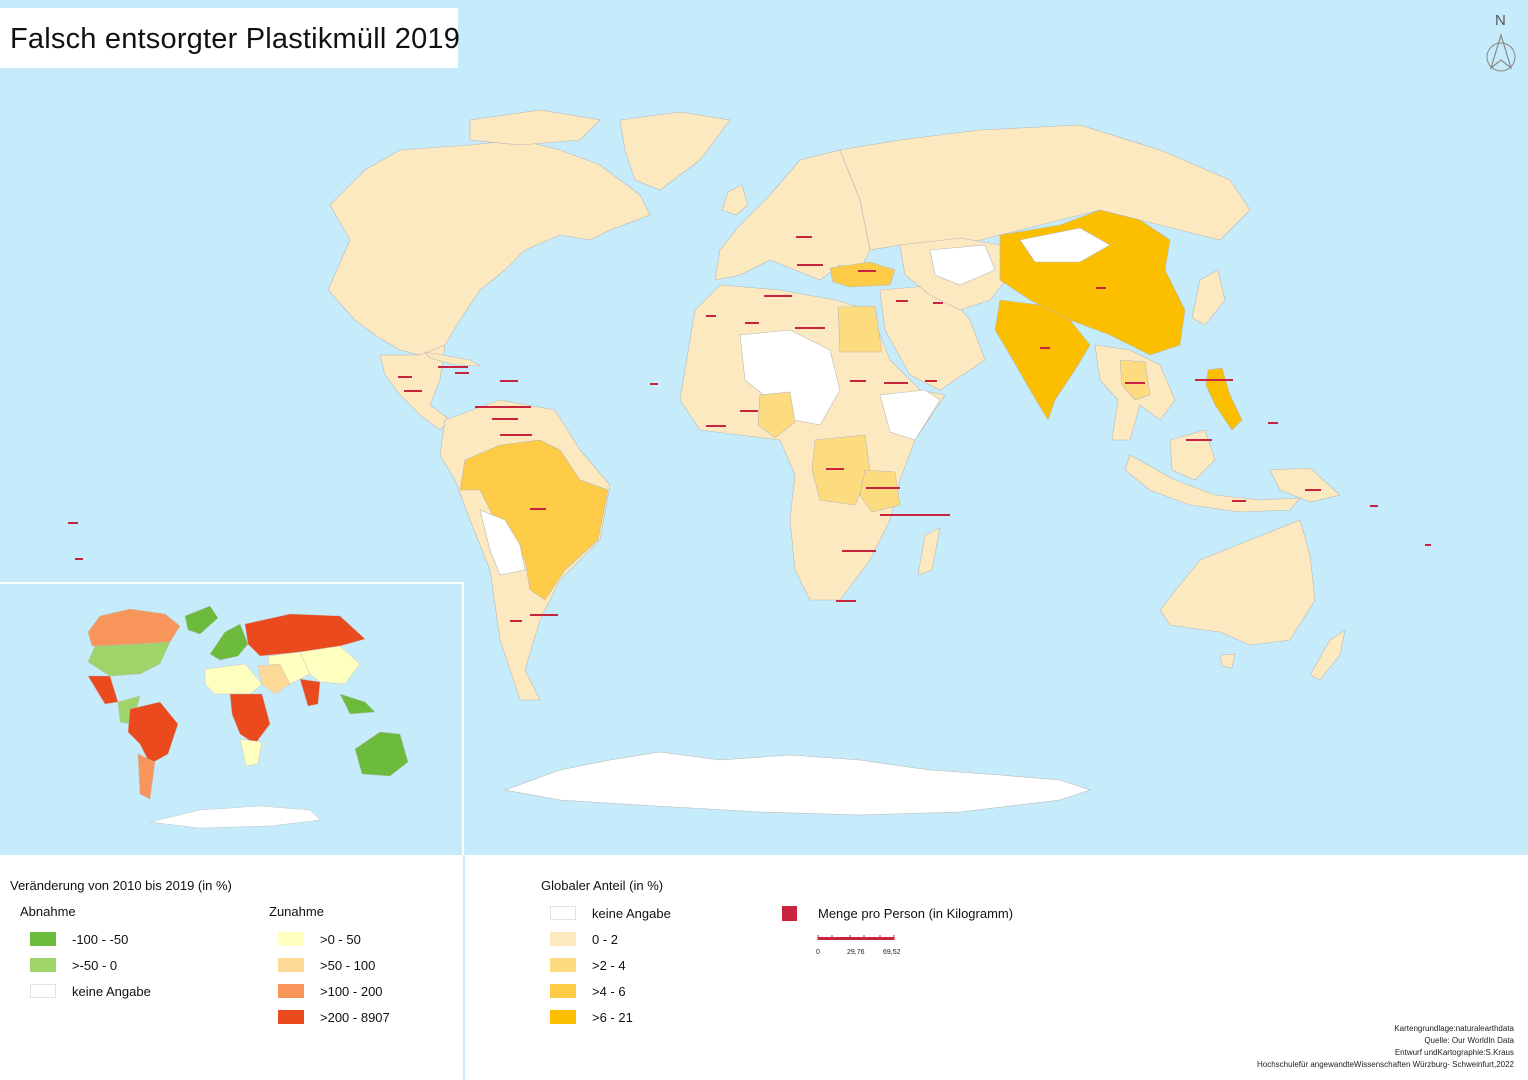 This screenshot has height=1080, width=1528. Describe the element at coordinates (789, 913) in the screenshot. I see `legend-swatch-per-person` at that location.